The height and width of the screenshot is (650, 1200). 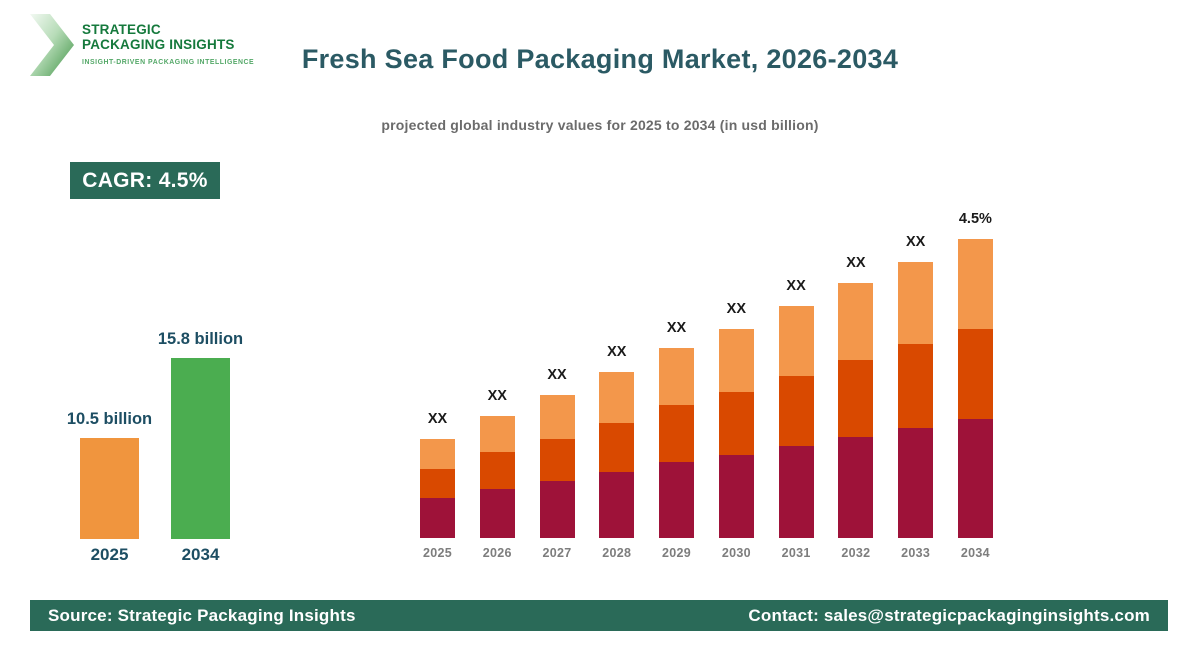 I want to click on summary-bar-column-2034: 15.8 billion 2034, so click(x=200, y=447).